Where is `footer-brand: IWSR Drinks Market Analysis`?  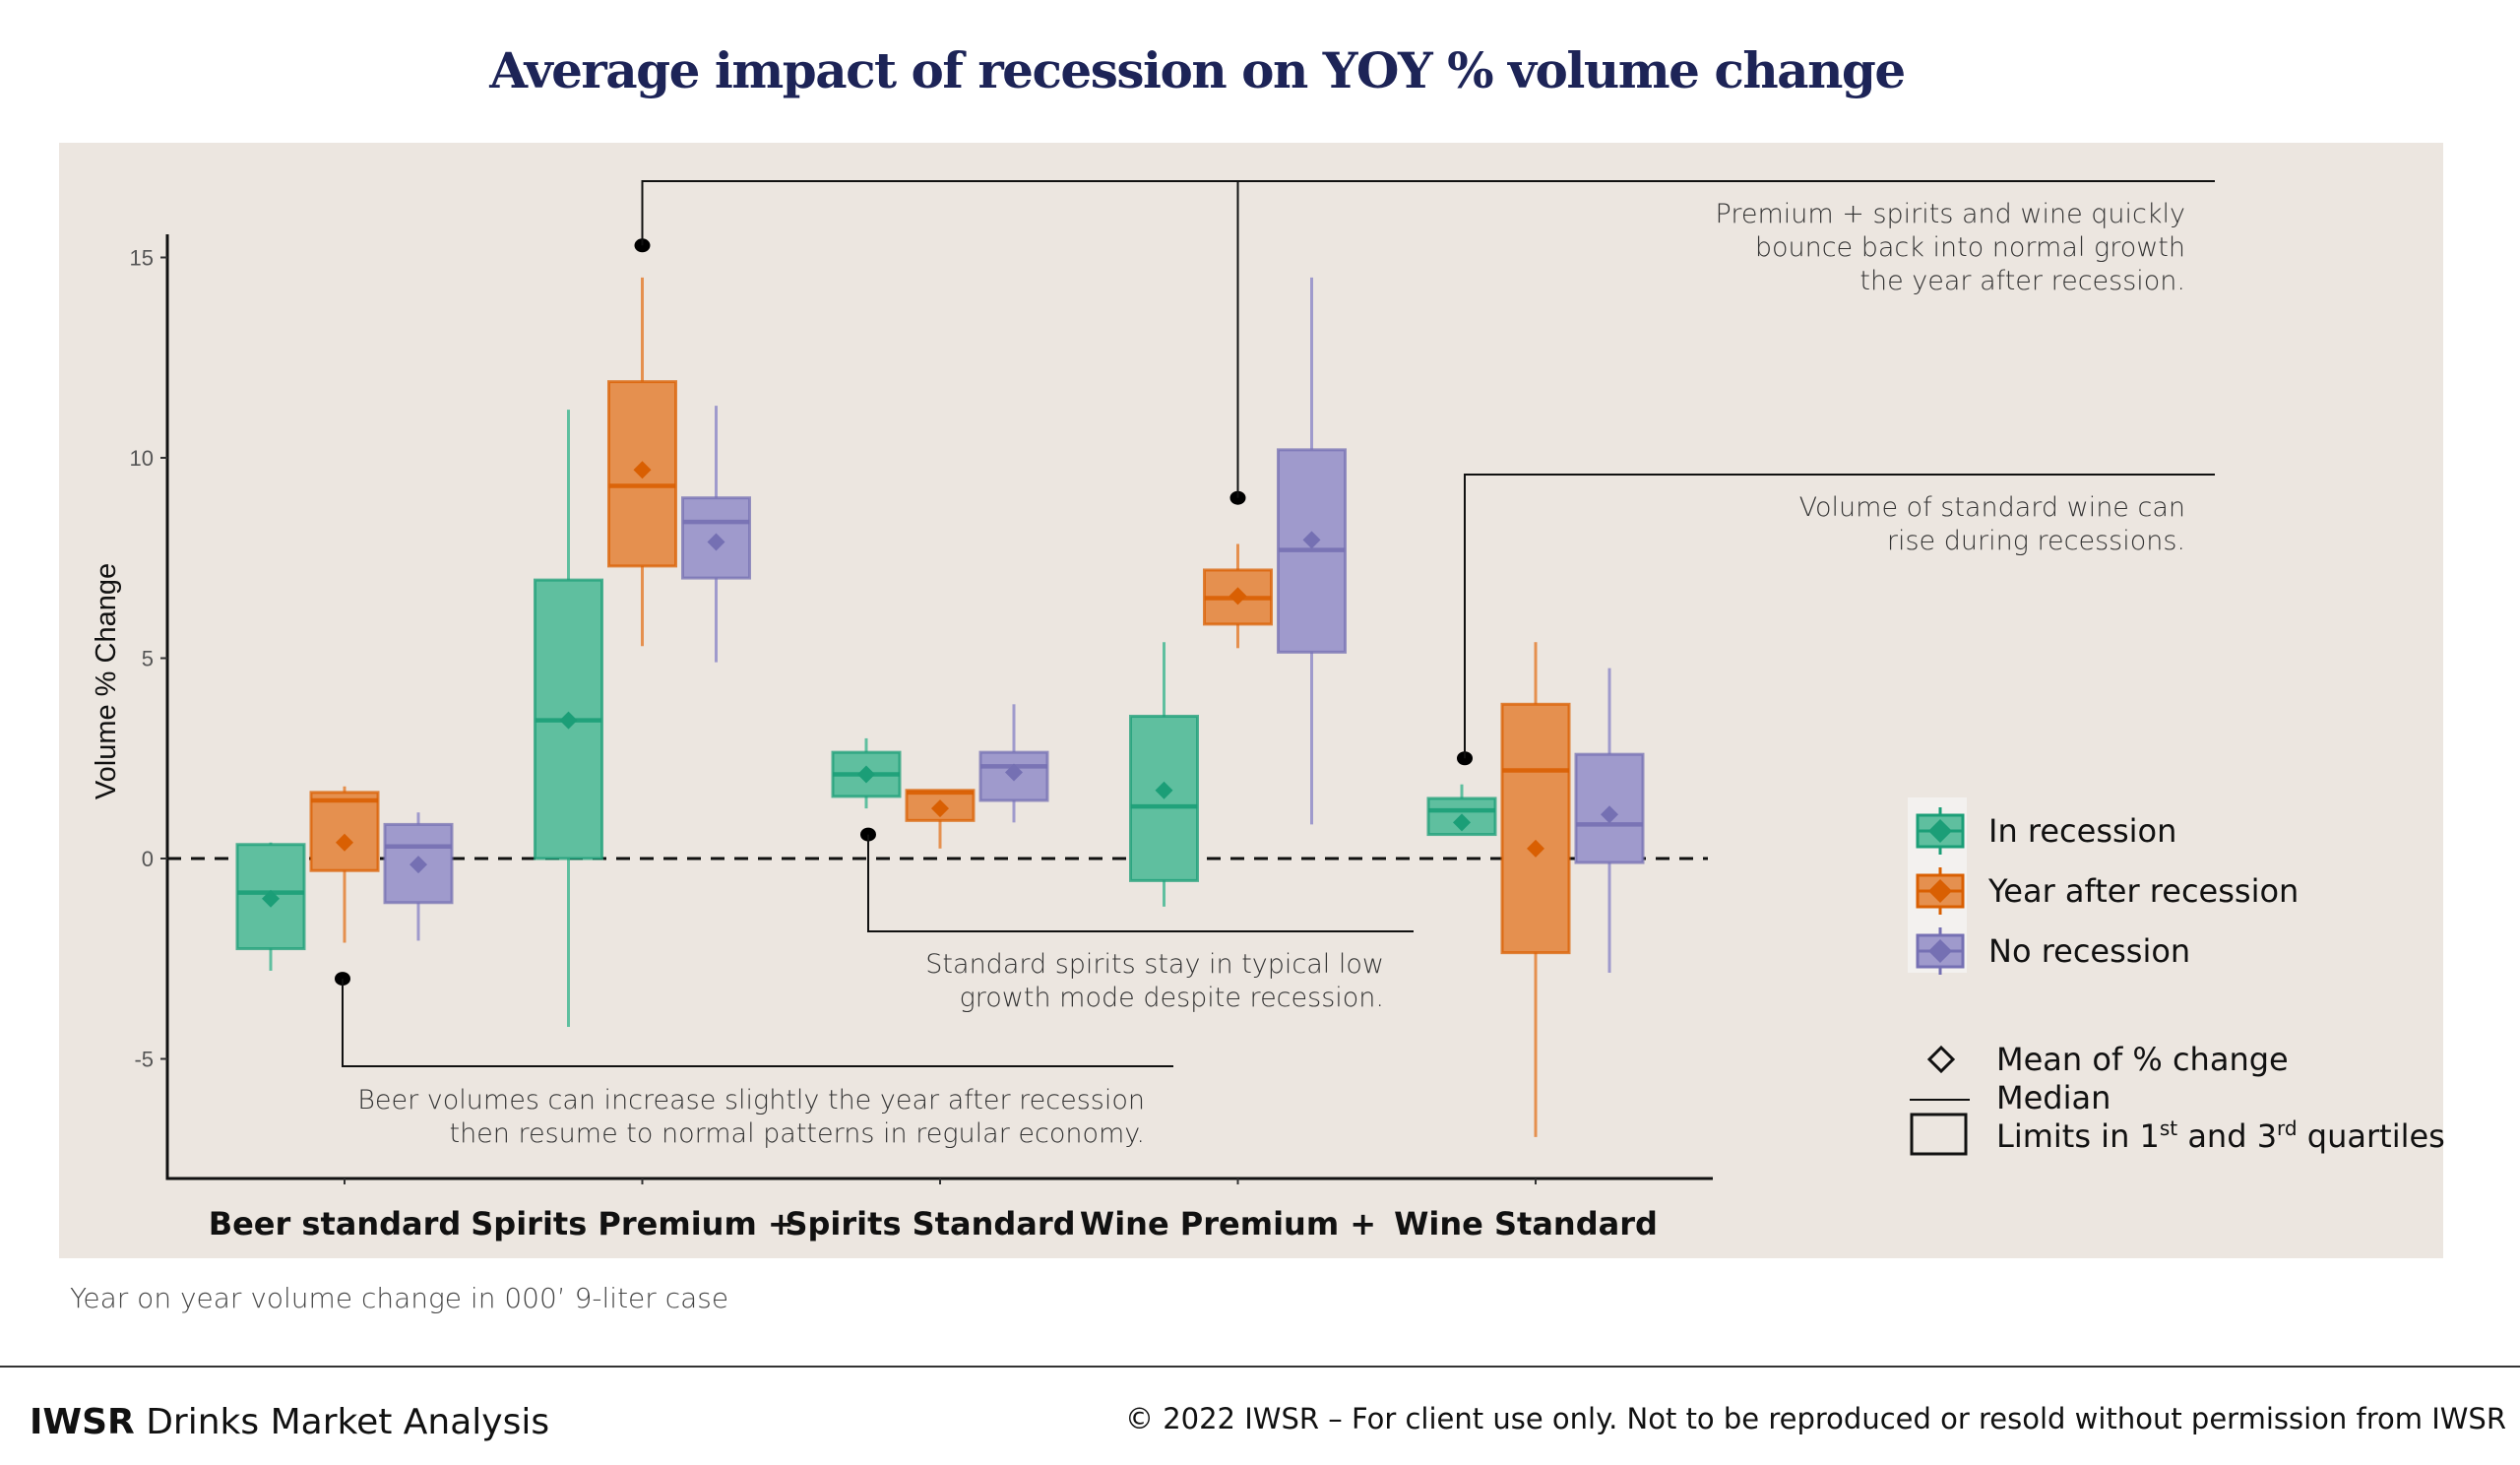
footer-brand: IWSR Drinks Market Analysis is located at coordinates (289, 1422).